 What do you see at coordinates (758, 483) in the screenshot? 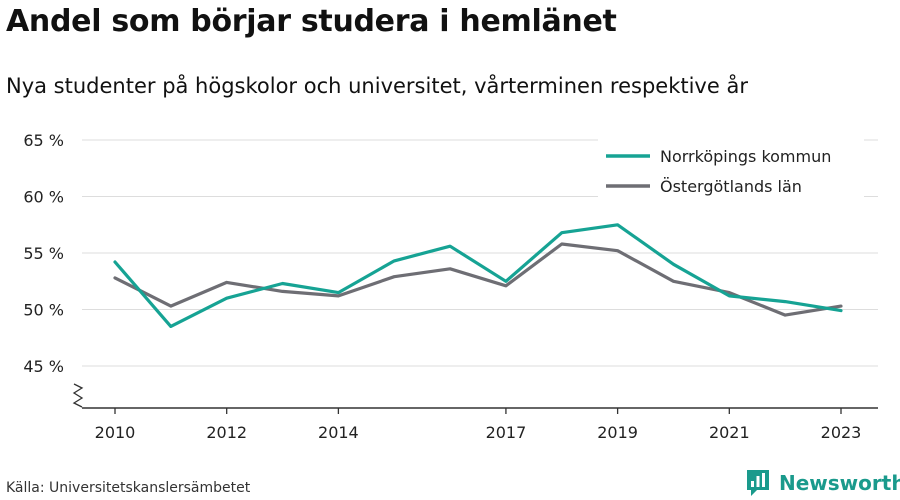
I see `bar-chart-speech-bubble-icon` at bounding box center [758, 483].